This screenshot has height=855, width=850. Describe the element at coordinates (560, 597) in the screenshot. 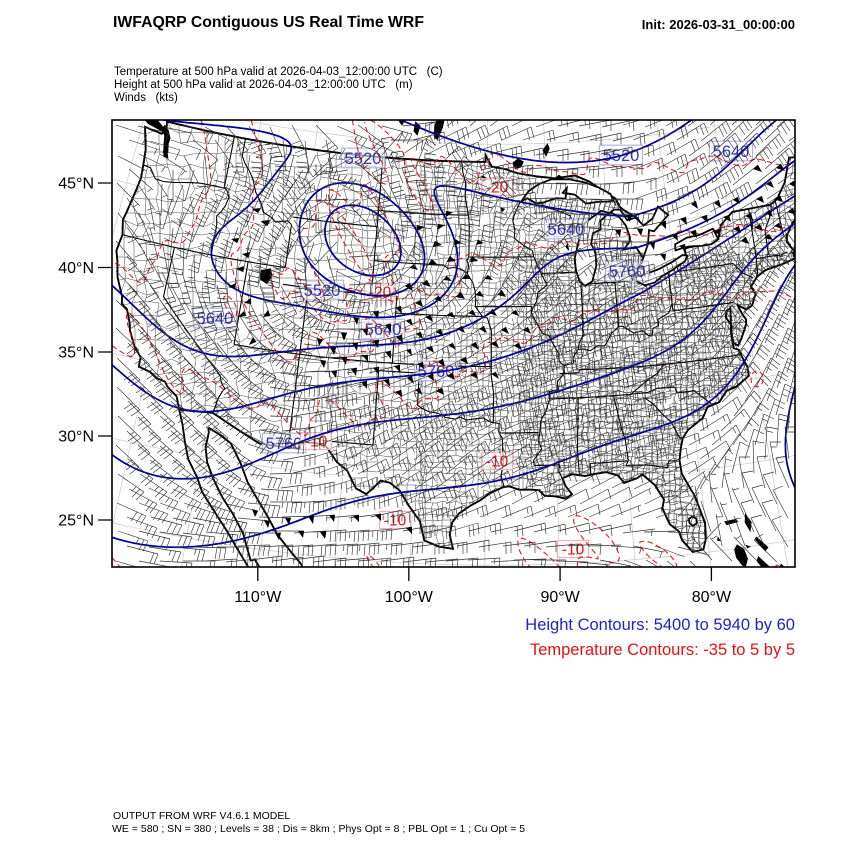

I see `svg-text: 90°W` at that location.